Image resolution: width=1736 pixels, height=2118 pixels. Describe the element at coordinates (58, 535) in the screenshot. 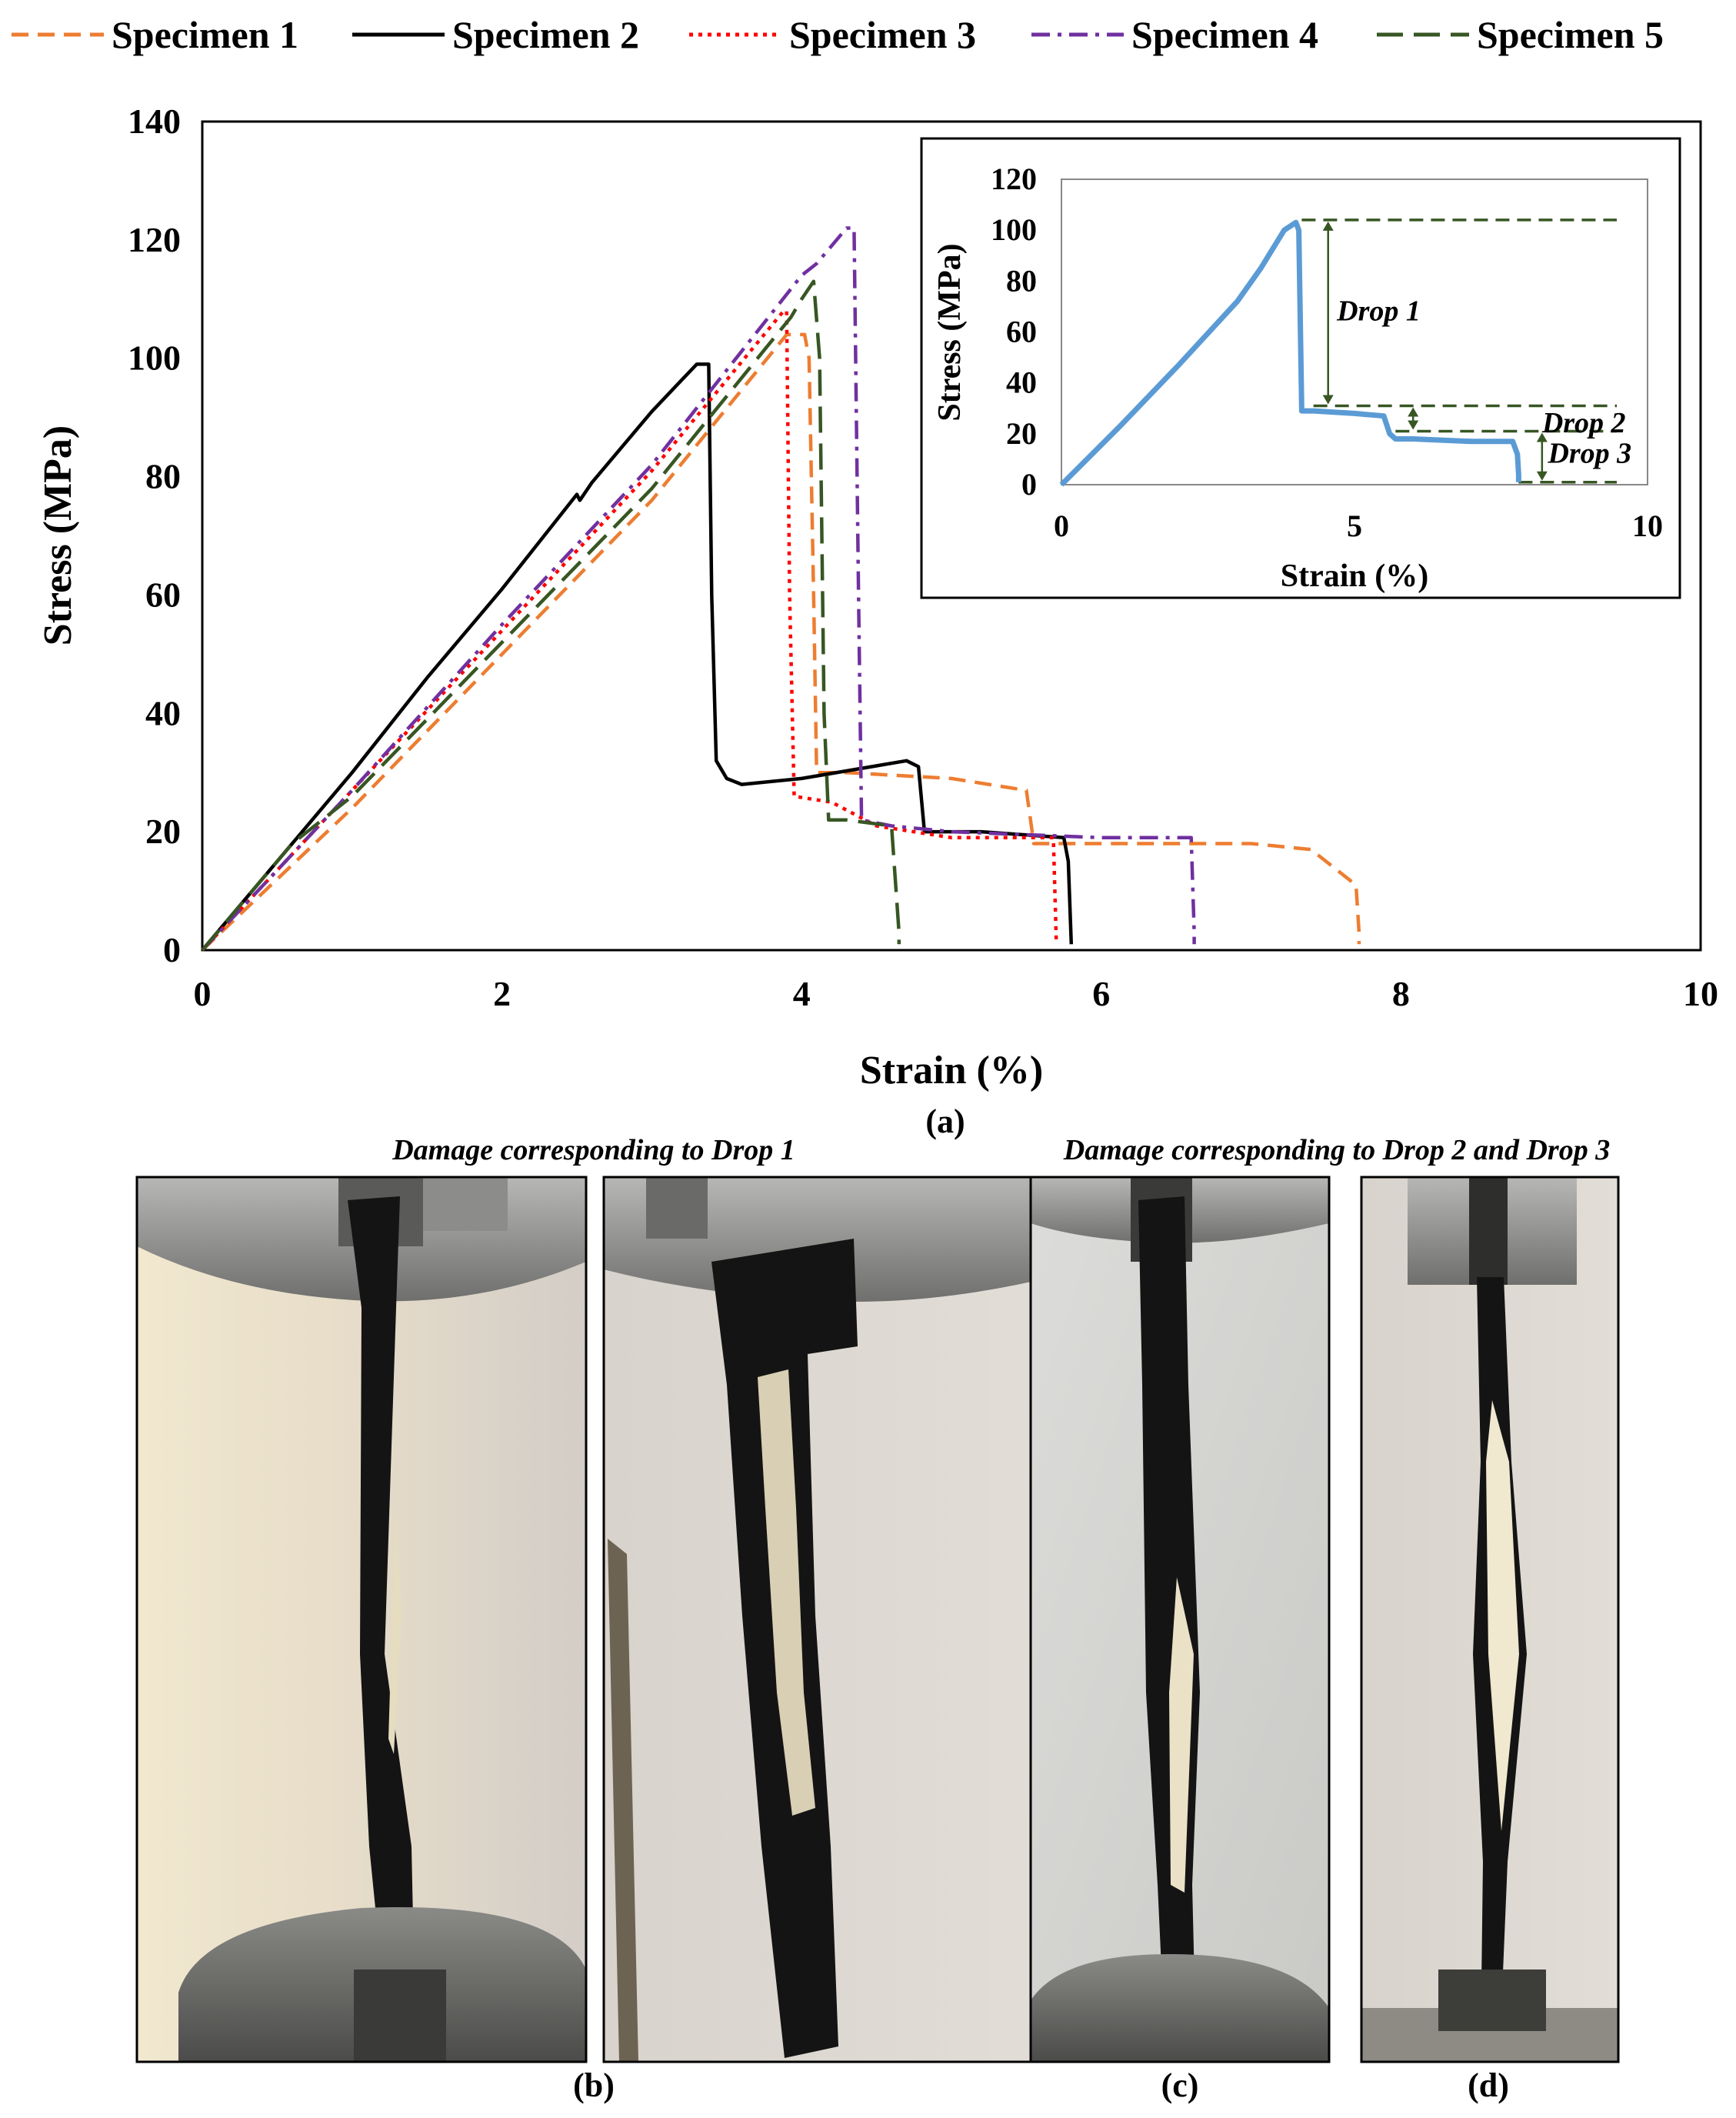

I see `y-axis-label: Stress (MPa)` at that location.